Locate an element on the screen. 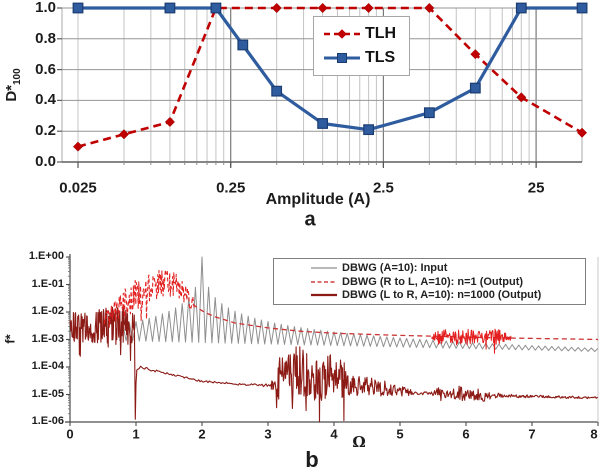  panel-a-y-tick-label: 0.6 is located at coordinates (45, 69).